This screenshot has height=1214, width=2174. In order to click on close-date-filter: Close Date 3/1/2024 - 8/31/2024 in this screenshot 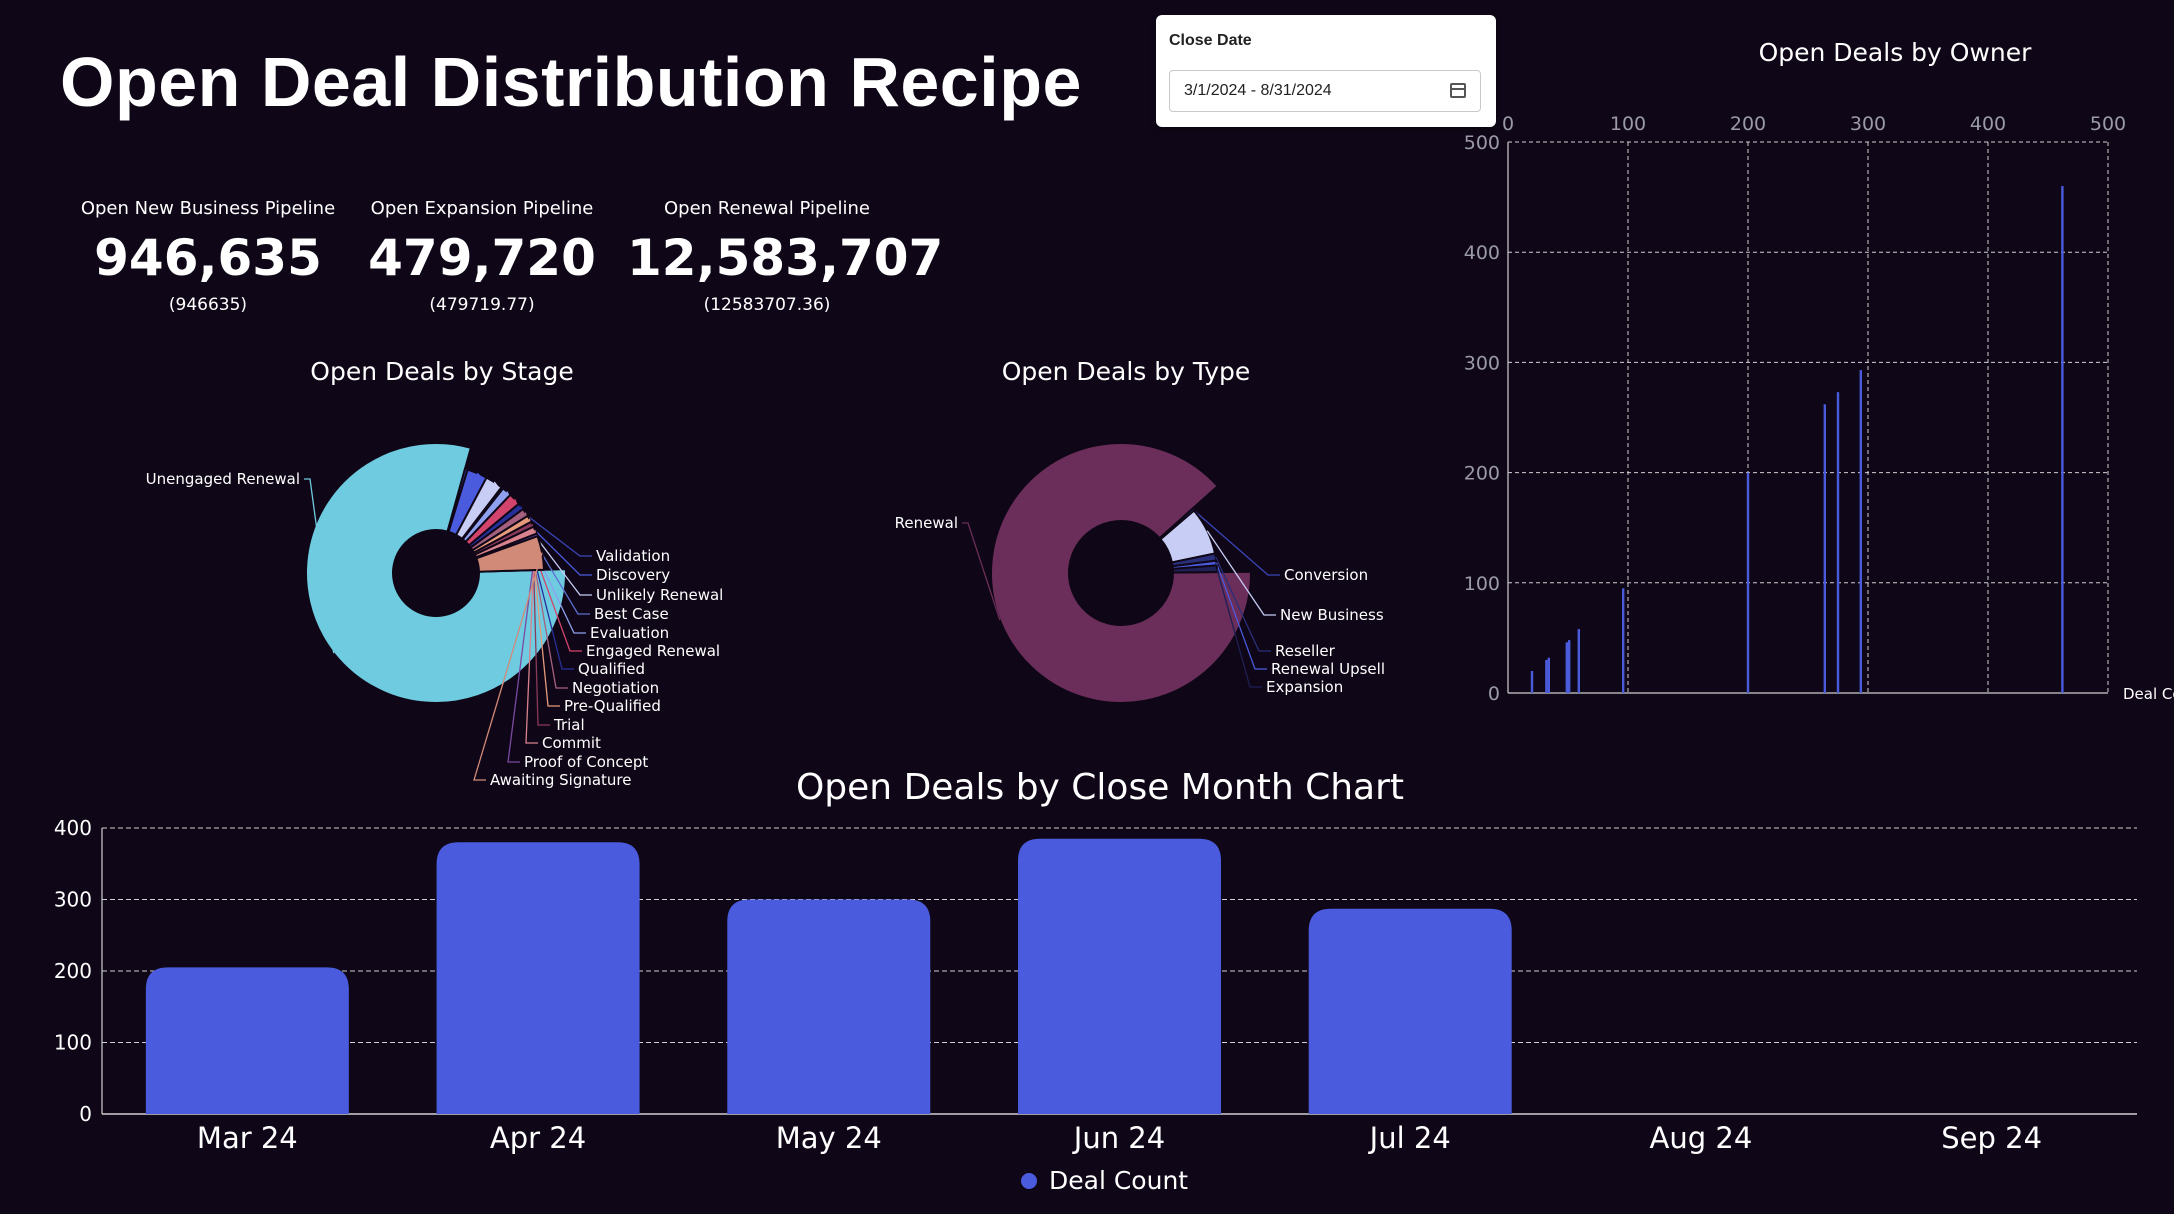, I will do `click(1326, 71)`.